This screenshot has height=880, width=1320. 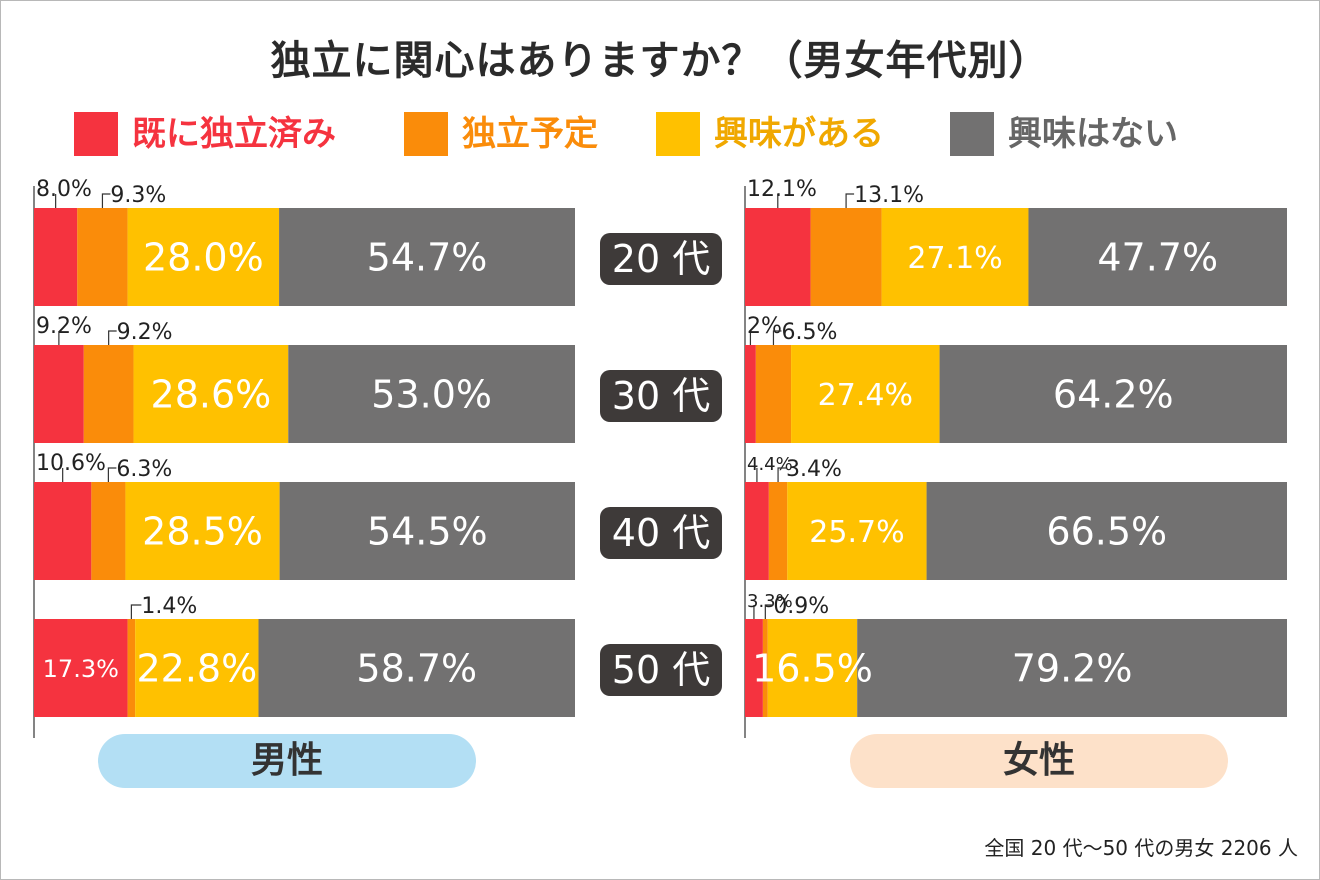 I want to click on data-label: 22.8%, so click(x=196, y=669).